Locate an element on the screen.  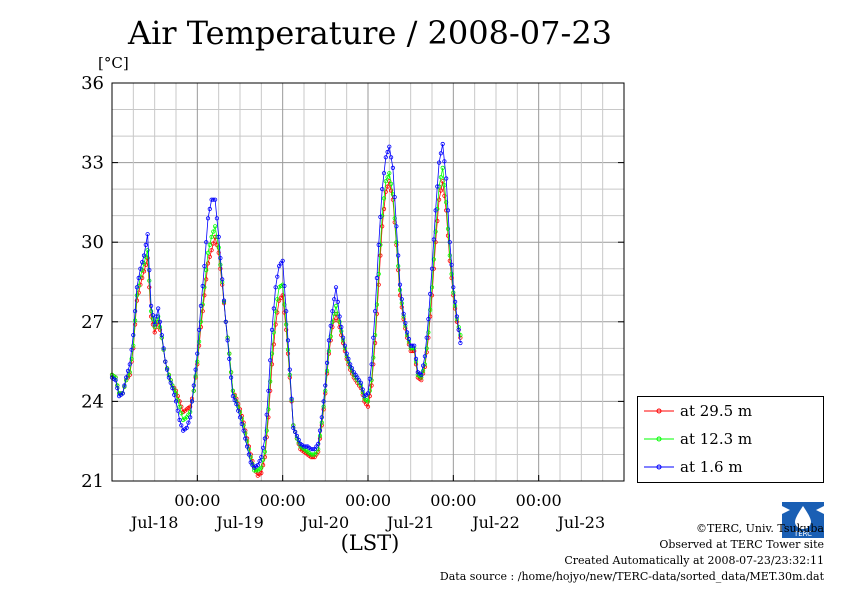
x-date-label: Jul-21 is located at coordinates (410, 522).